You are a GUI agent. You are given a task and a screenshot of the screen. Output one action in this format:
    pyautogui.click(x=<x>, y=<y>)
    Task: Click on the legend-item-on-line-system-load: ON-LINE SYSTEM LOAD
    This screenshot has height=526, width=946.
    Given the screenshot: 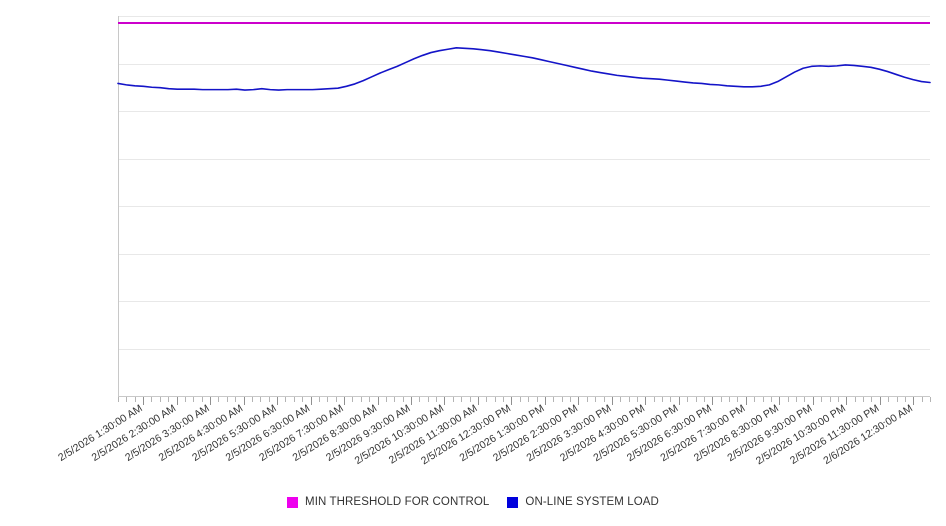 What is the action you would take?
    pyautogui.click(x=583, y=502)
    